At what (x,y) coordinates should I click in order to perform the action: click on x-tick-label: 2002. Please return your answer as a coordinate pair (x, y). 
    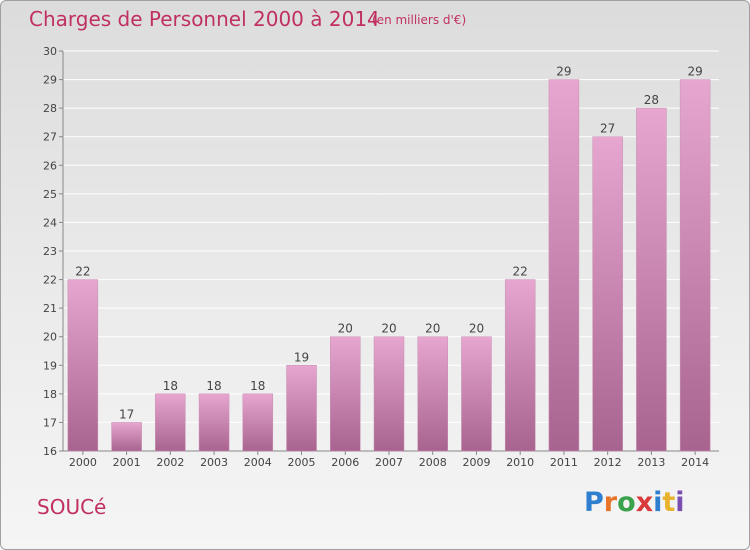
    Looking at the image, I should click on (170, 462).